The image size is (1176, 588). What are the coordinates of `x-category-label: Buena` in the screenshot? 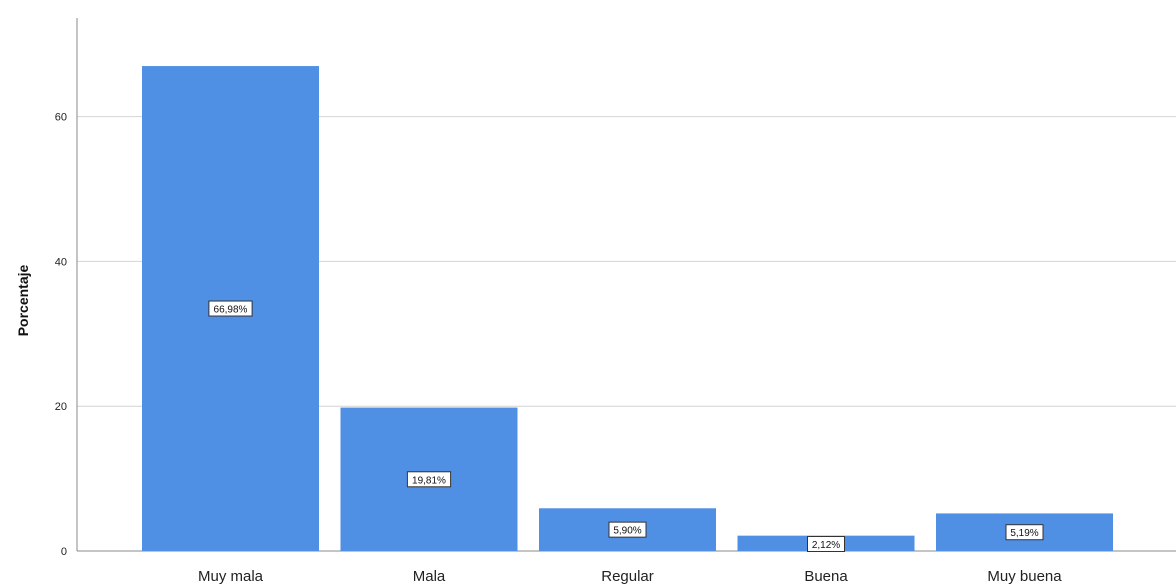 It's located at (826, 576).